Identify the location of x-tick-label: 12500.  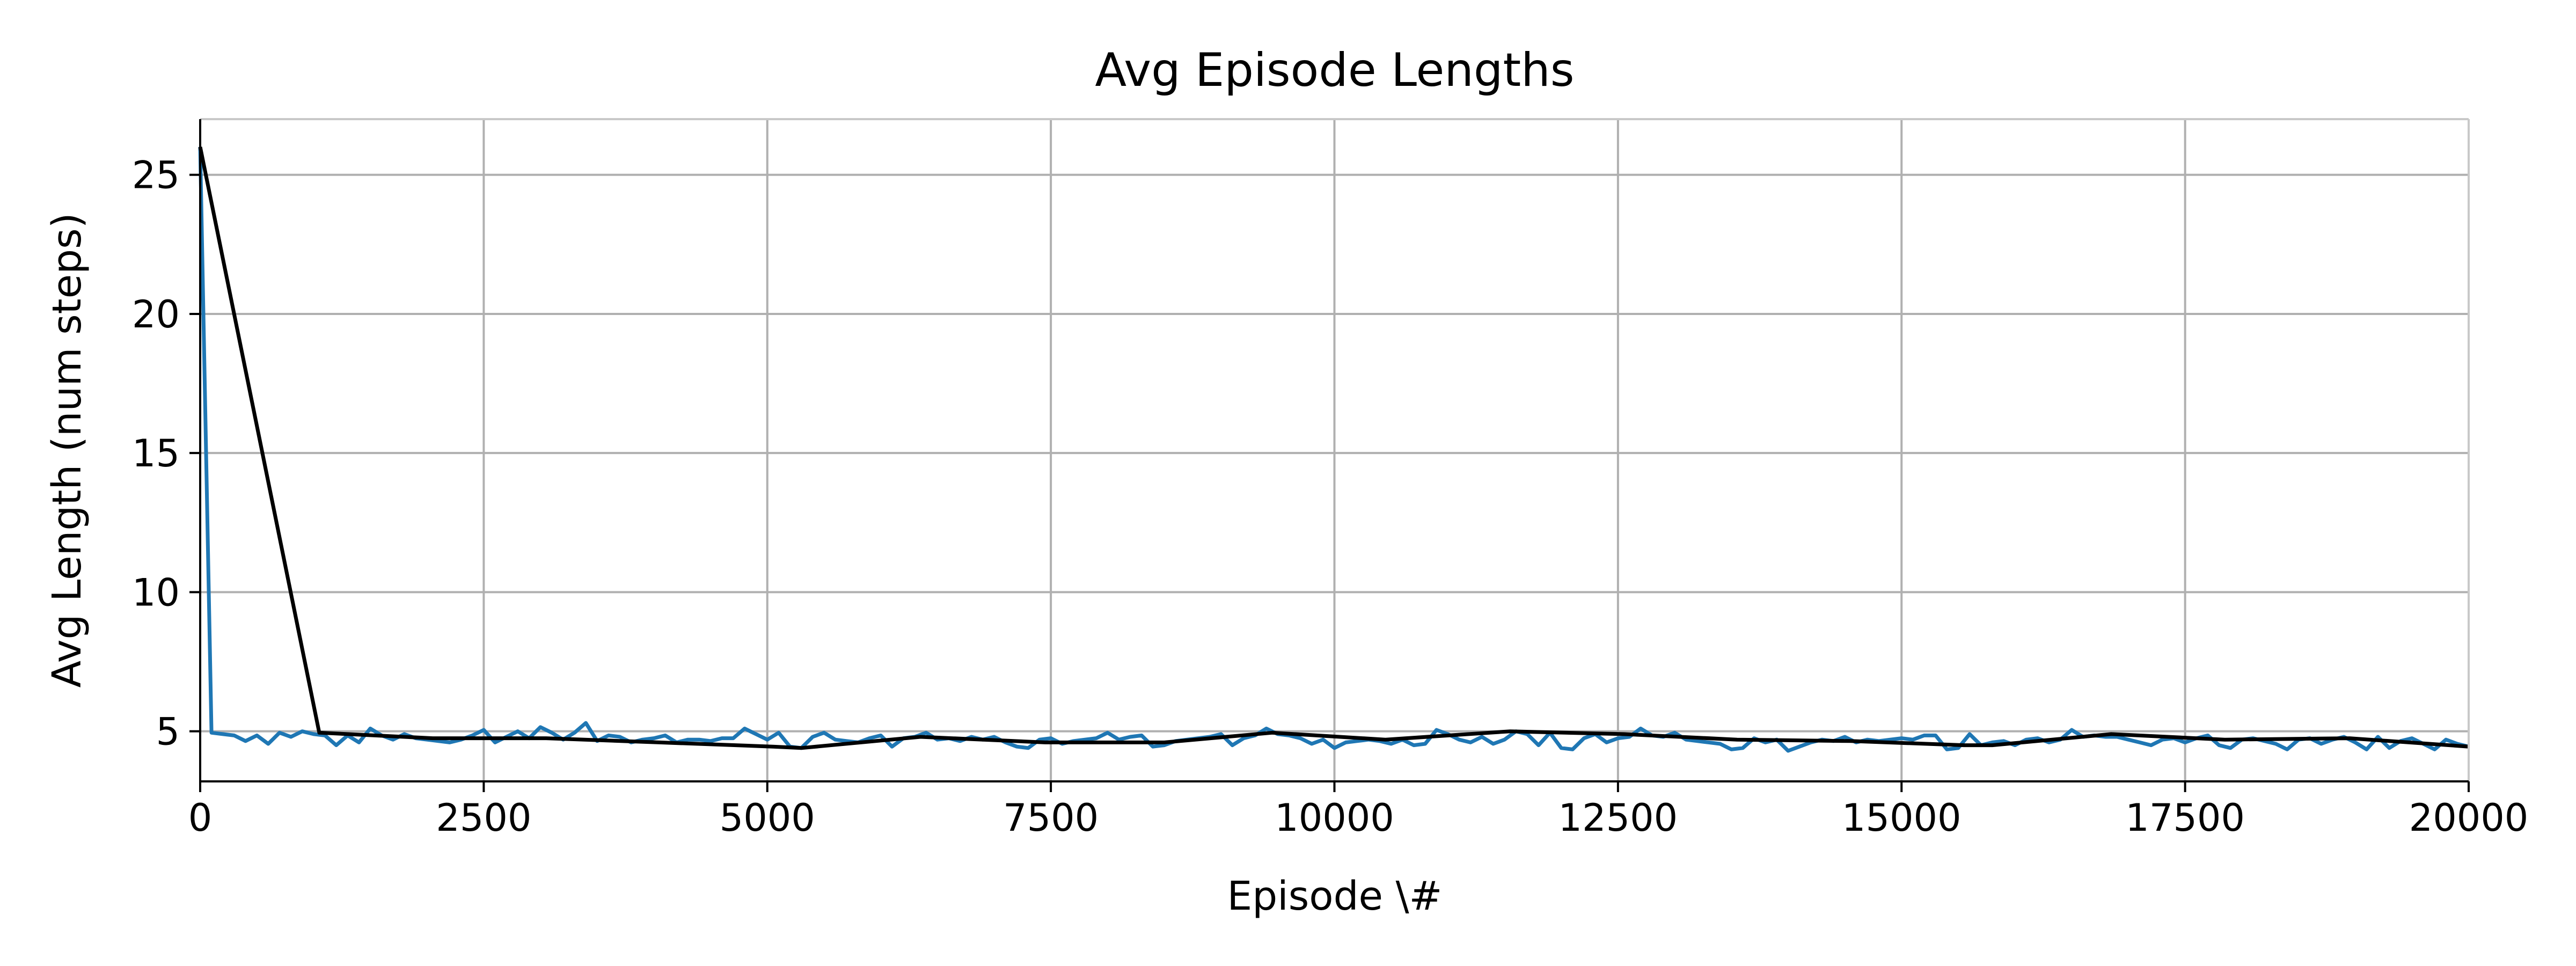
(1618, 818).